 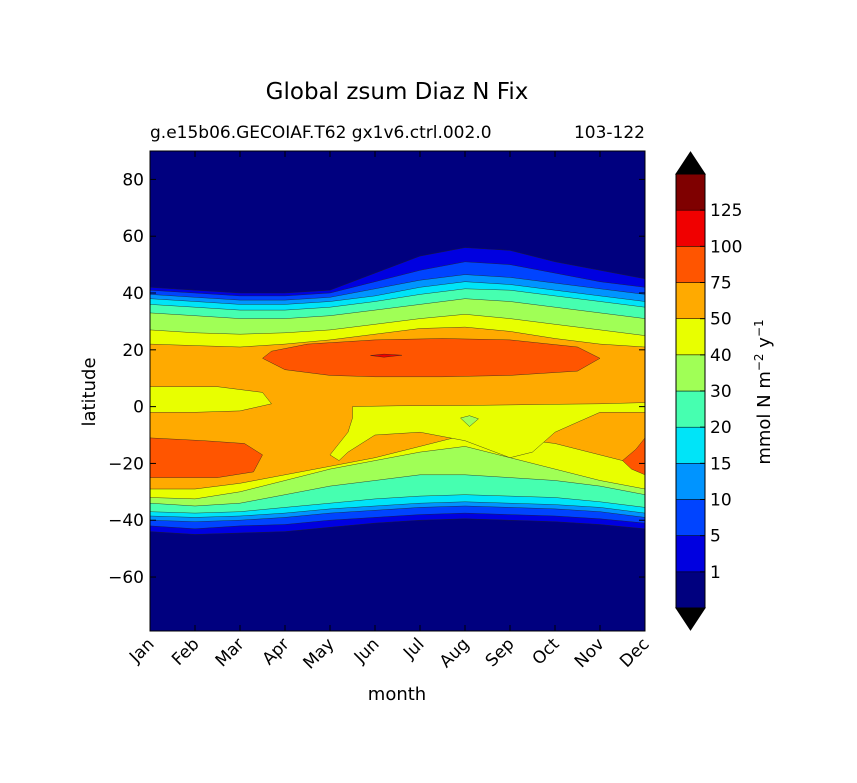 What do you see at coordinates (690, 163) in the screenshot?
I see `colorbar-extend-top` at bounding box center [690, 163].